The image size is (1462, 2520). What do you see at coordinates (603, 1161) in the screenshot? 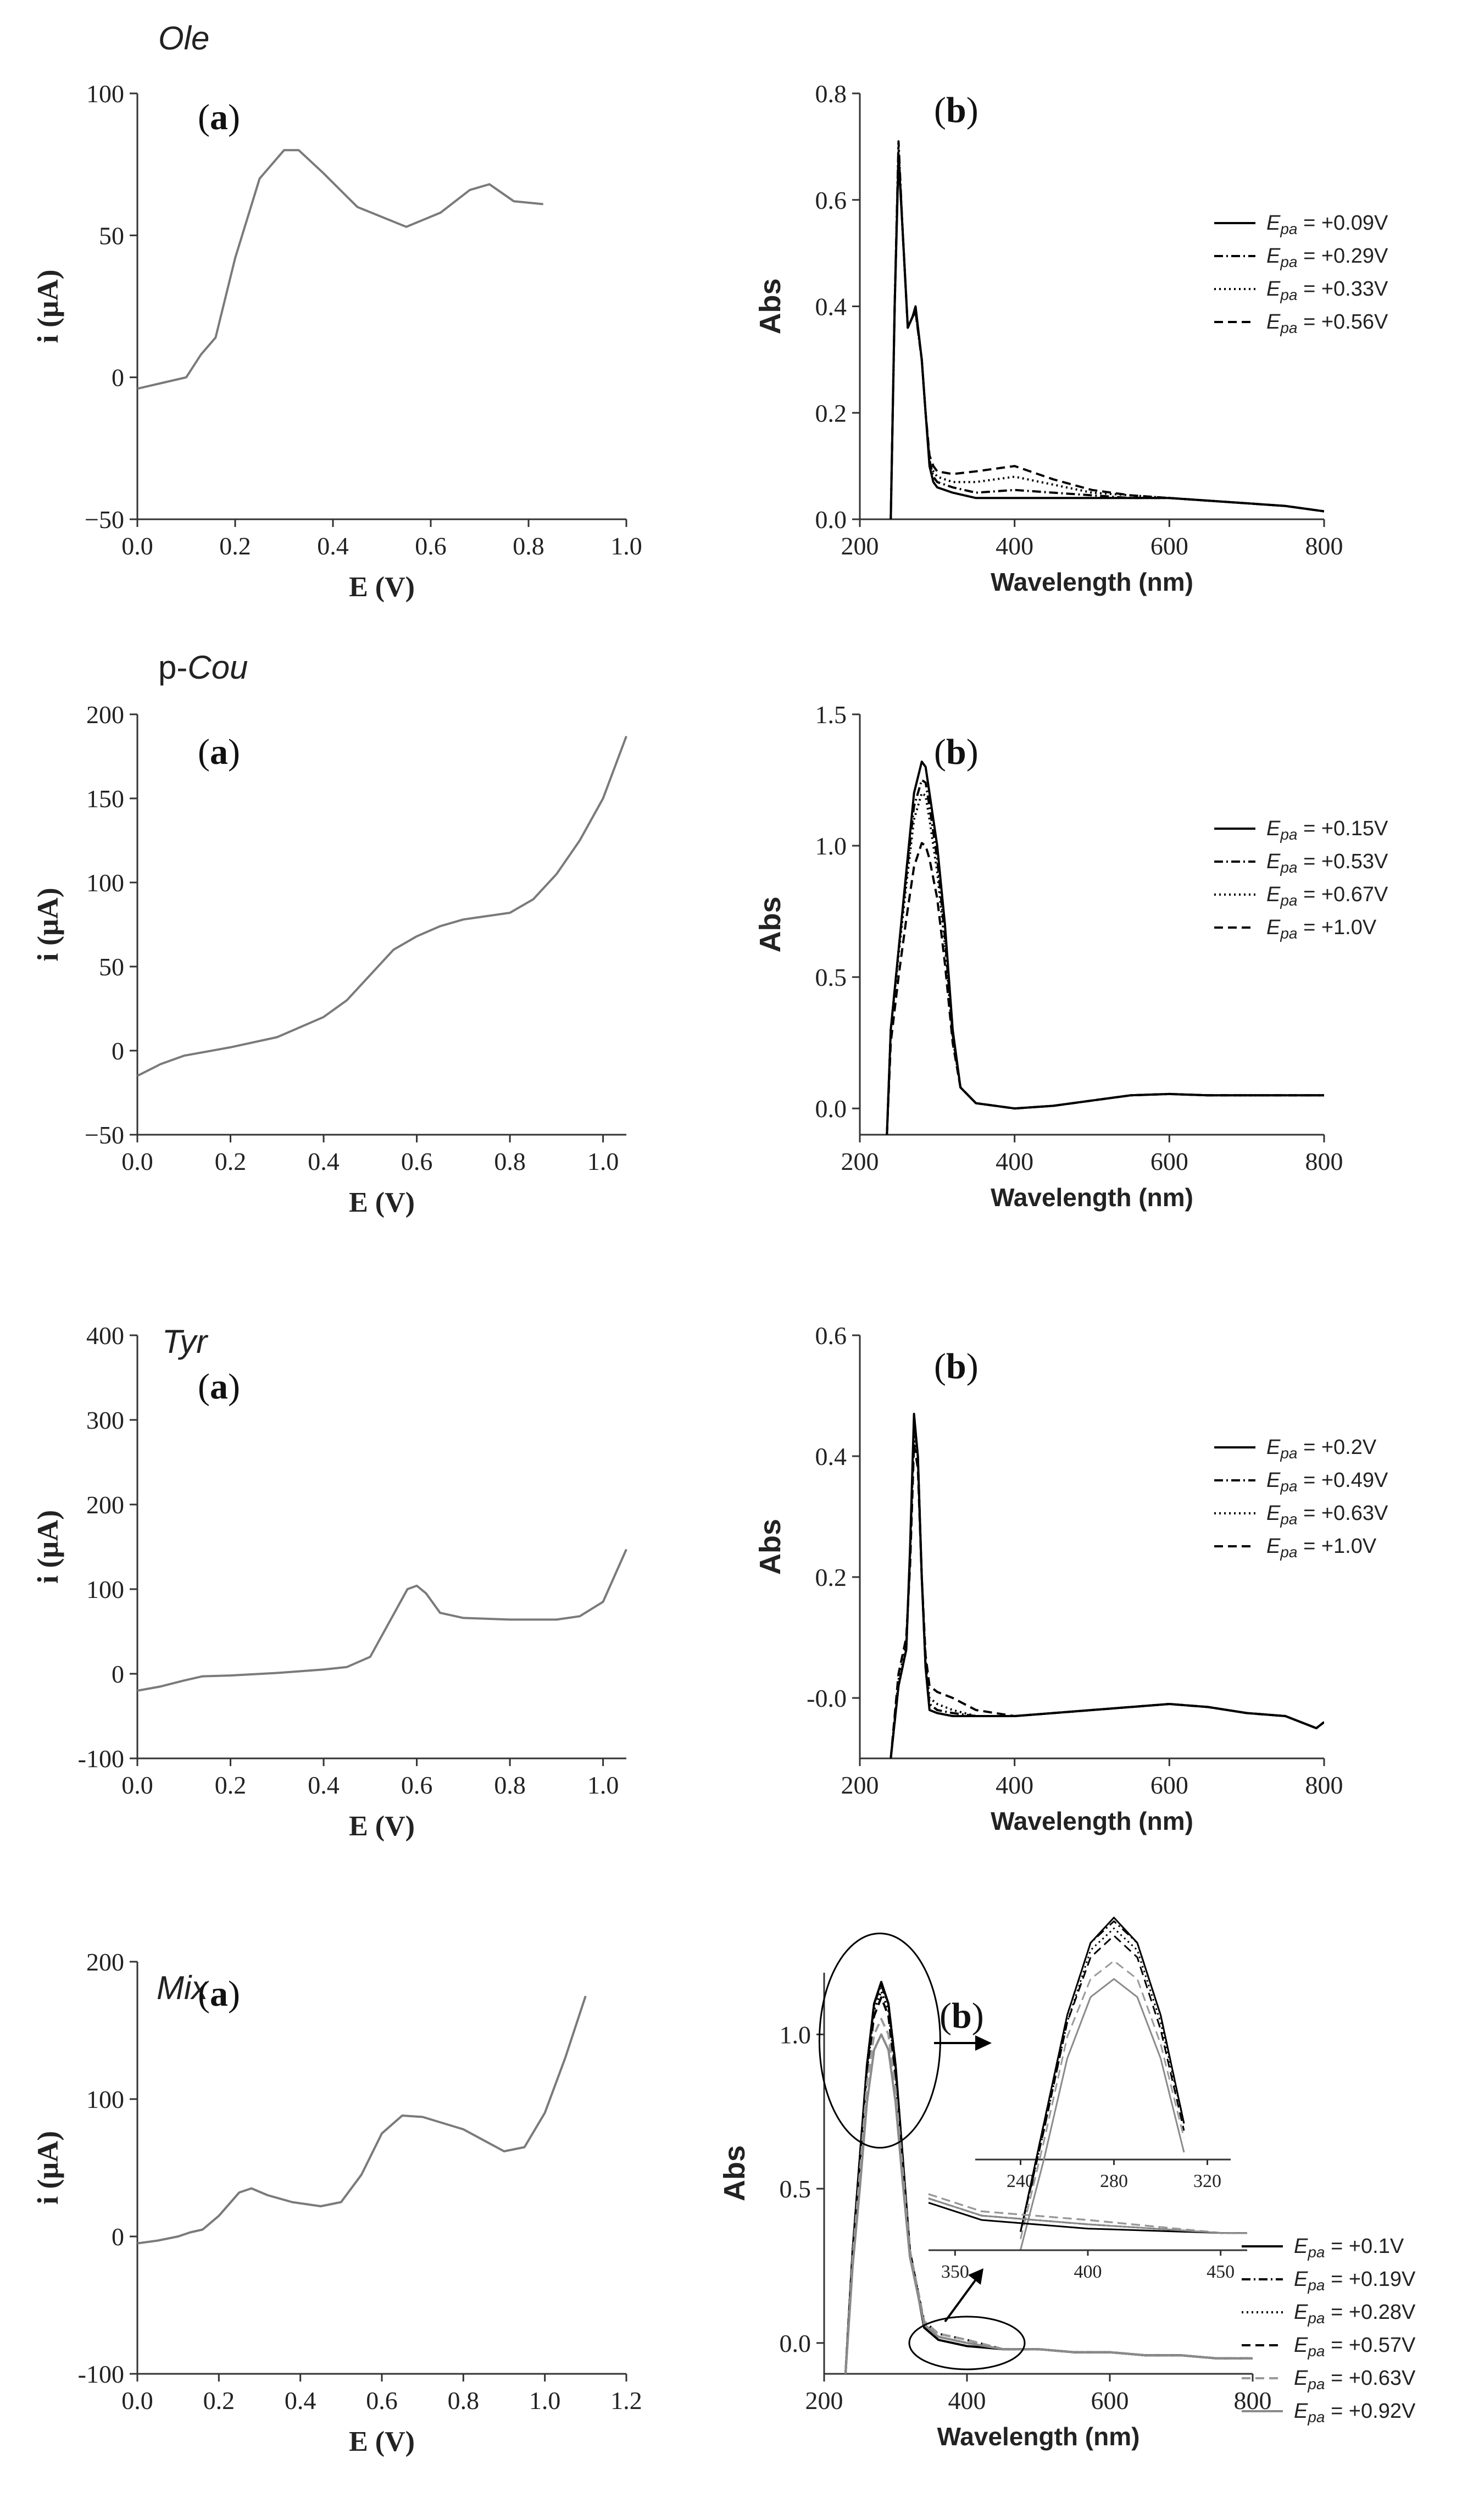
I see `cv-x-tick-label: 1.0` at bounding box center [603, 1161].